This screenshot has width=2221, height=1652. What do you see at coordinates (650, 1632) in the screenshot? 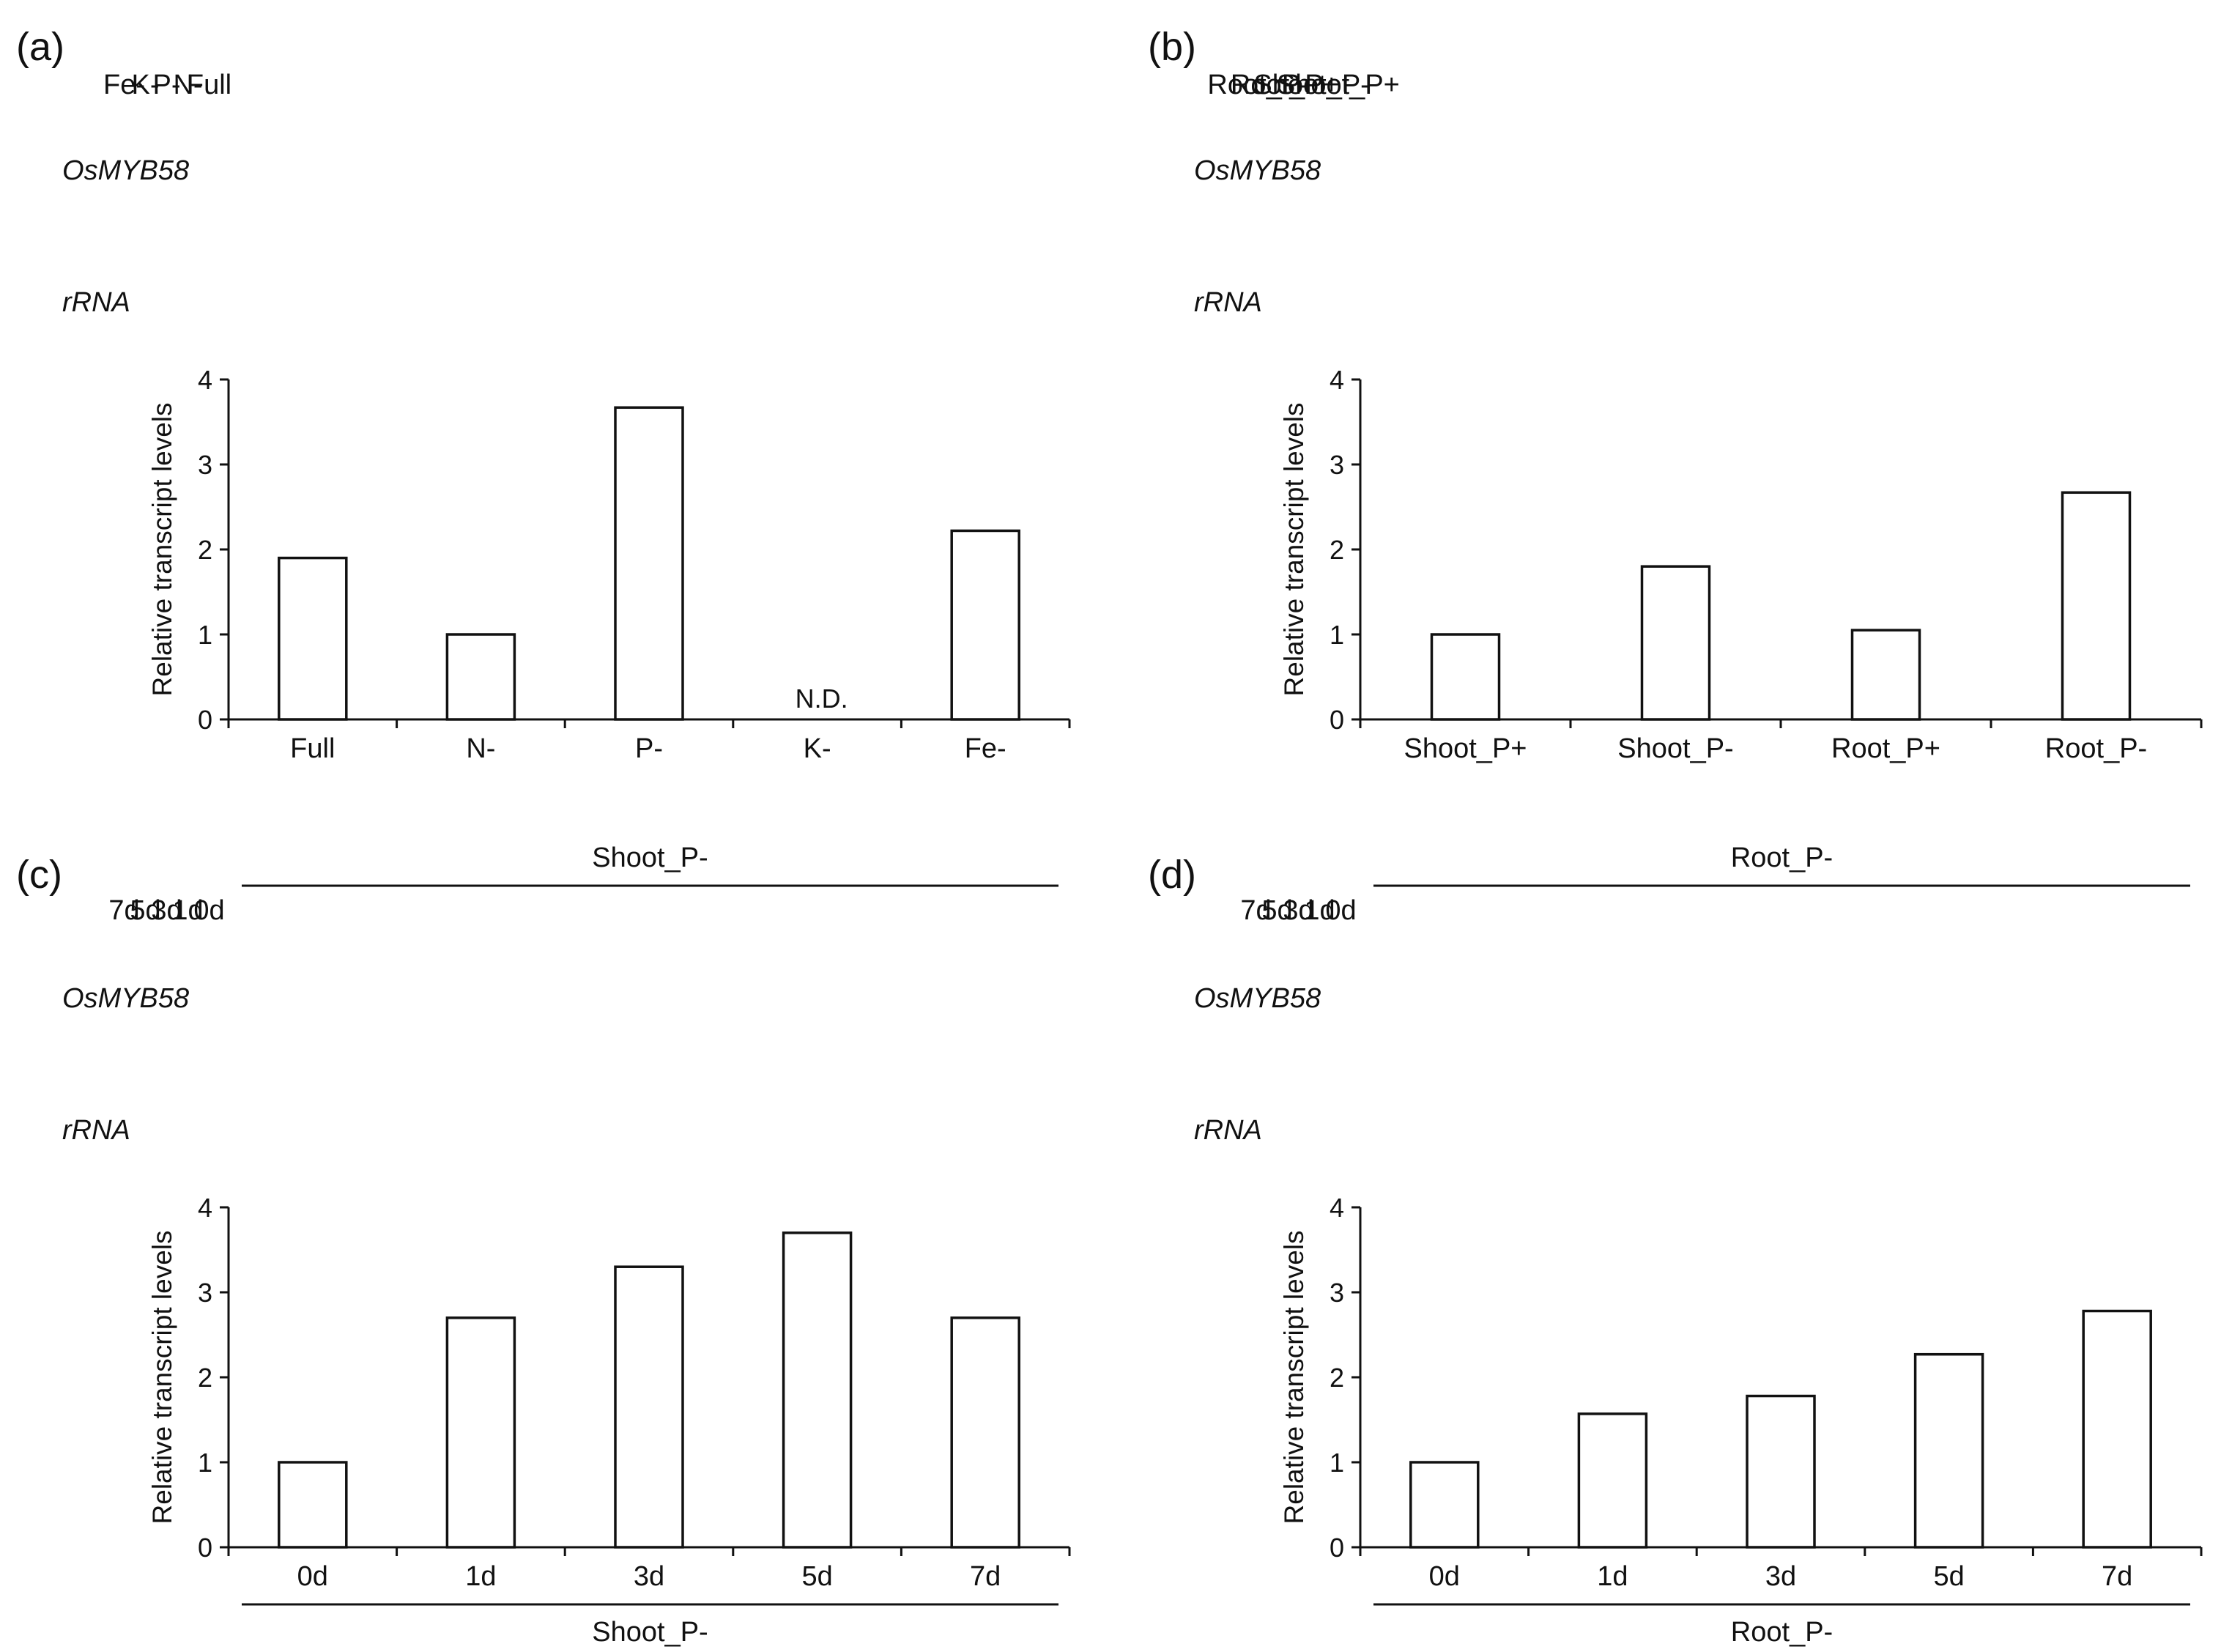
I see `group-label-bottom: Shoot_P-` at bounding box center [650, 1632].